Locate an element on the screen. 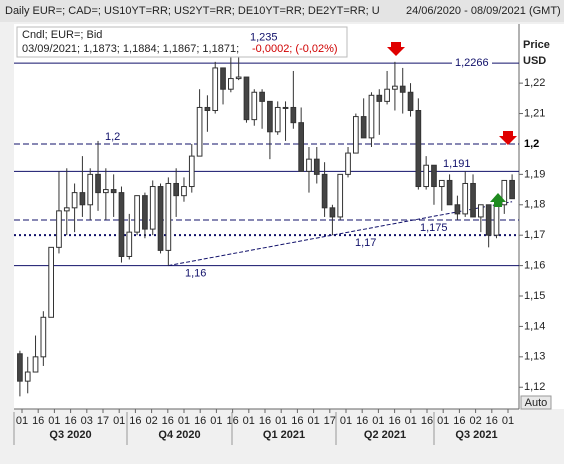 This screenshot has height=464, width=564. y-tick-label: 1,12 is located at coordinates (534, 387).